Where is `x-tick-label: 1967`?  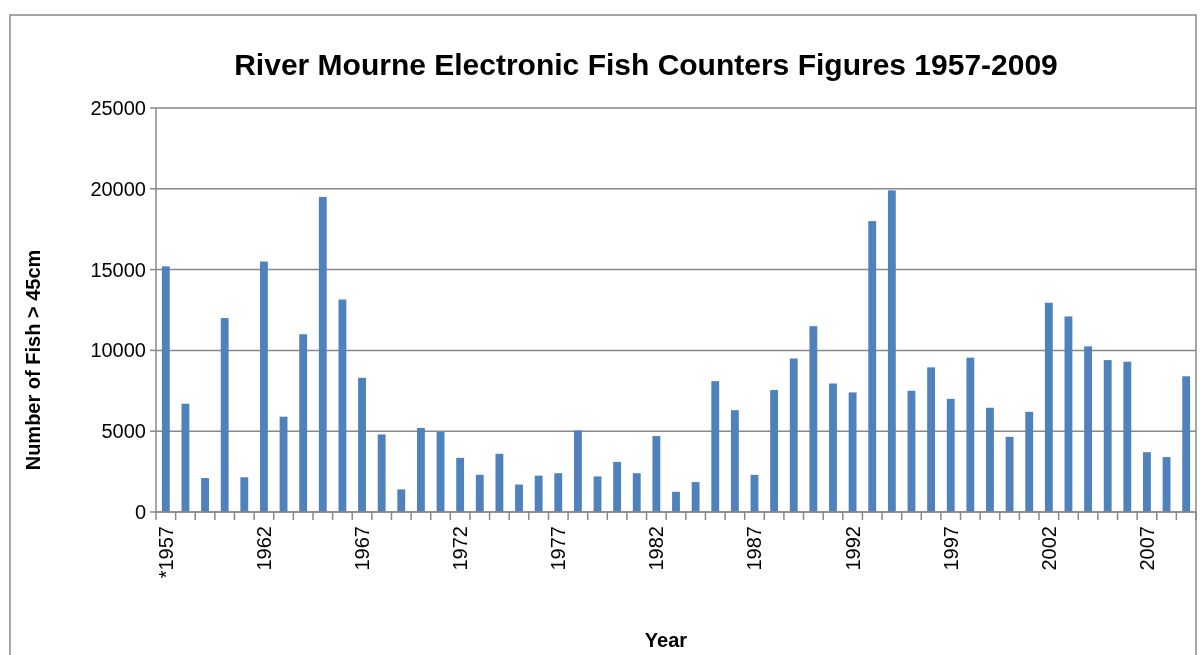
x-tick-label: 1967 is located at coordinates (362, 548).